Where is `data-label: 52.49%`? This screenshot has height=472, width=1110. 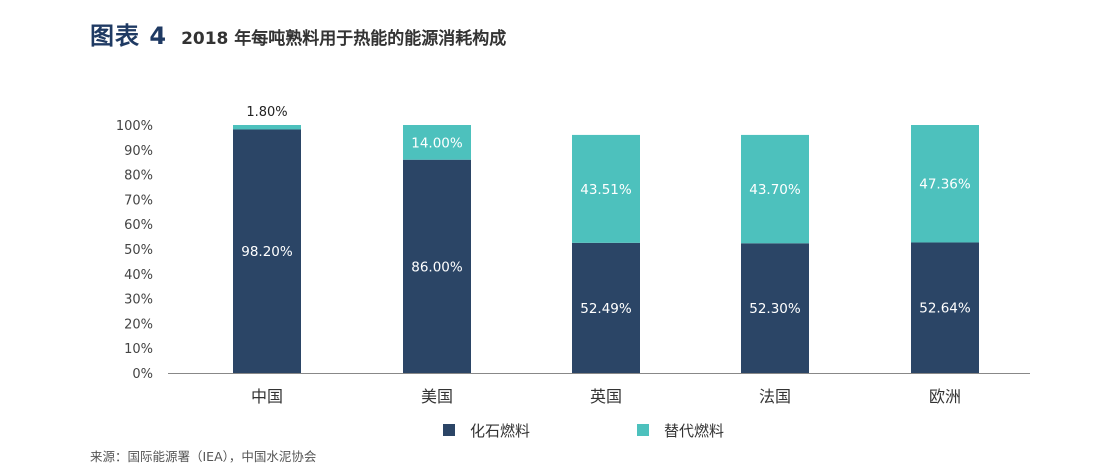
data-label: 52.49% is located at coordinates (606, 309).